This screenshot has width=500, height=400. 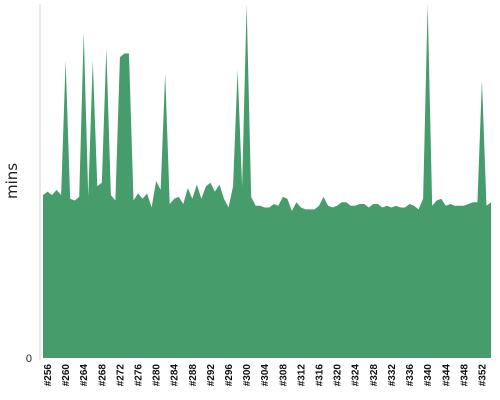 I want to click on x-tick-label: #348, so click(x=464, y=375).